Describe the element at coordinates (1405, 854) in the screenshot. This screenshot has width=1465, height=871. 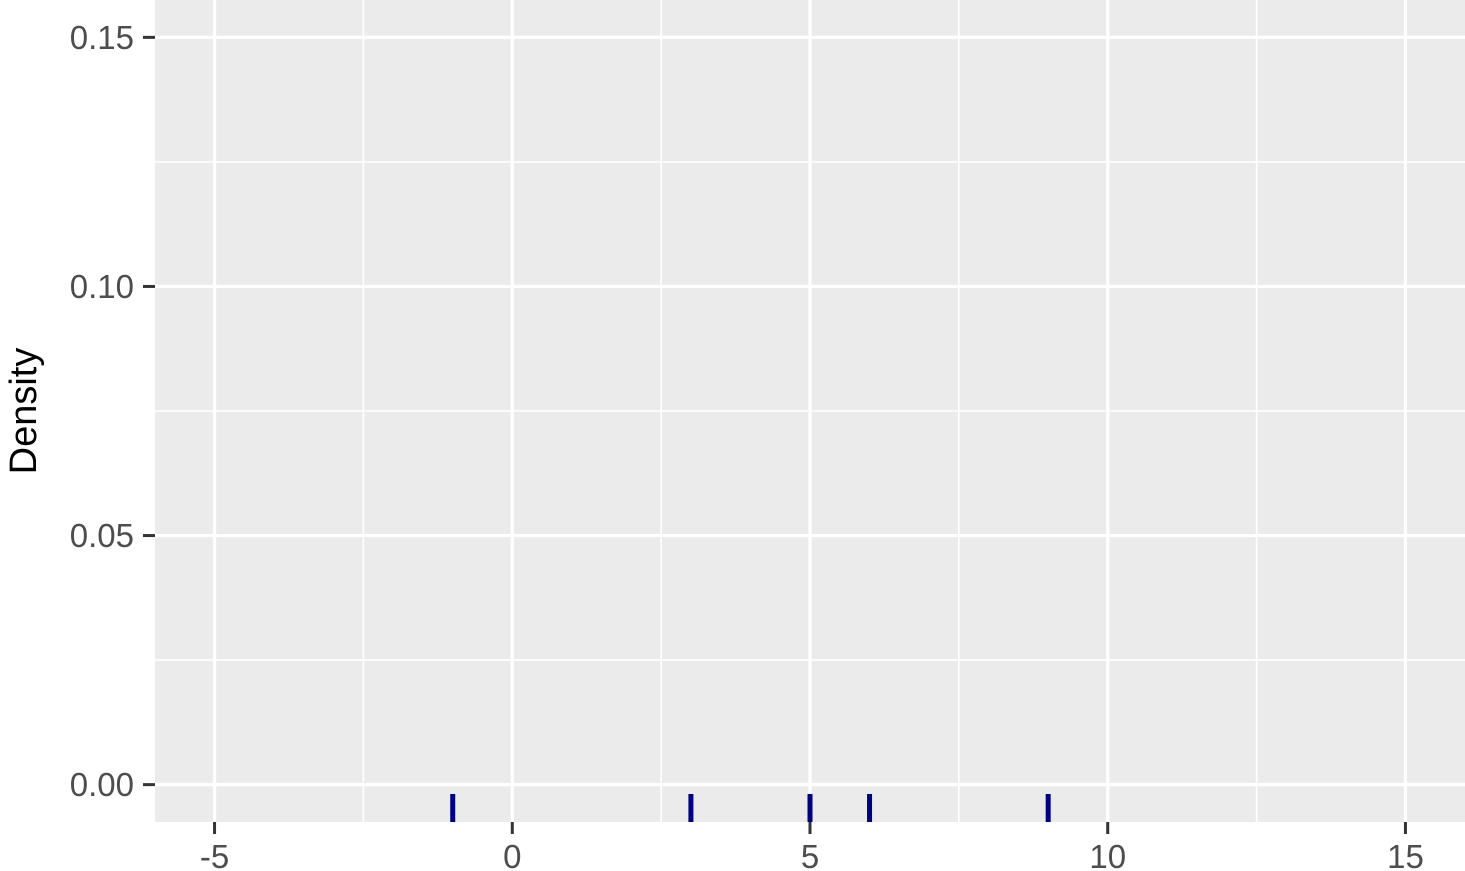
I see `x-tick-label: 15` at that location.